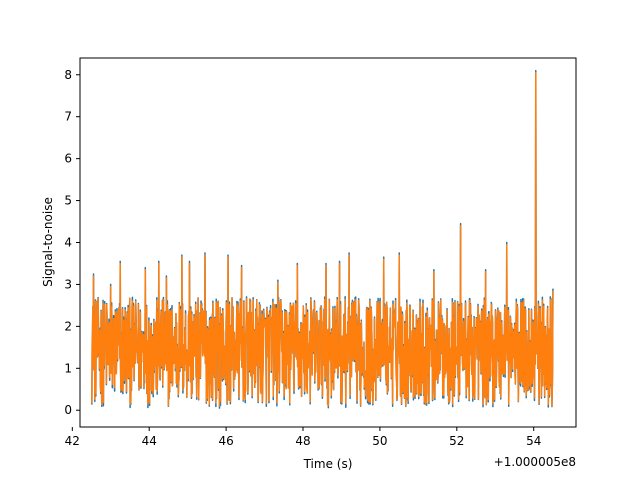  I want to click on y-tick-label: 7, so click(68, 117).